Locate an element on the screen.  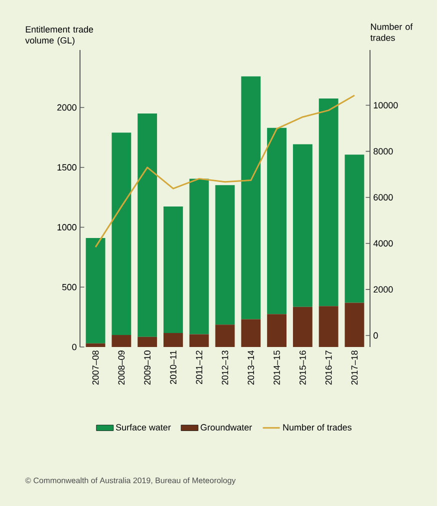
y-tick-label: 0 is located at coordinates (74, 347).